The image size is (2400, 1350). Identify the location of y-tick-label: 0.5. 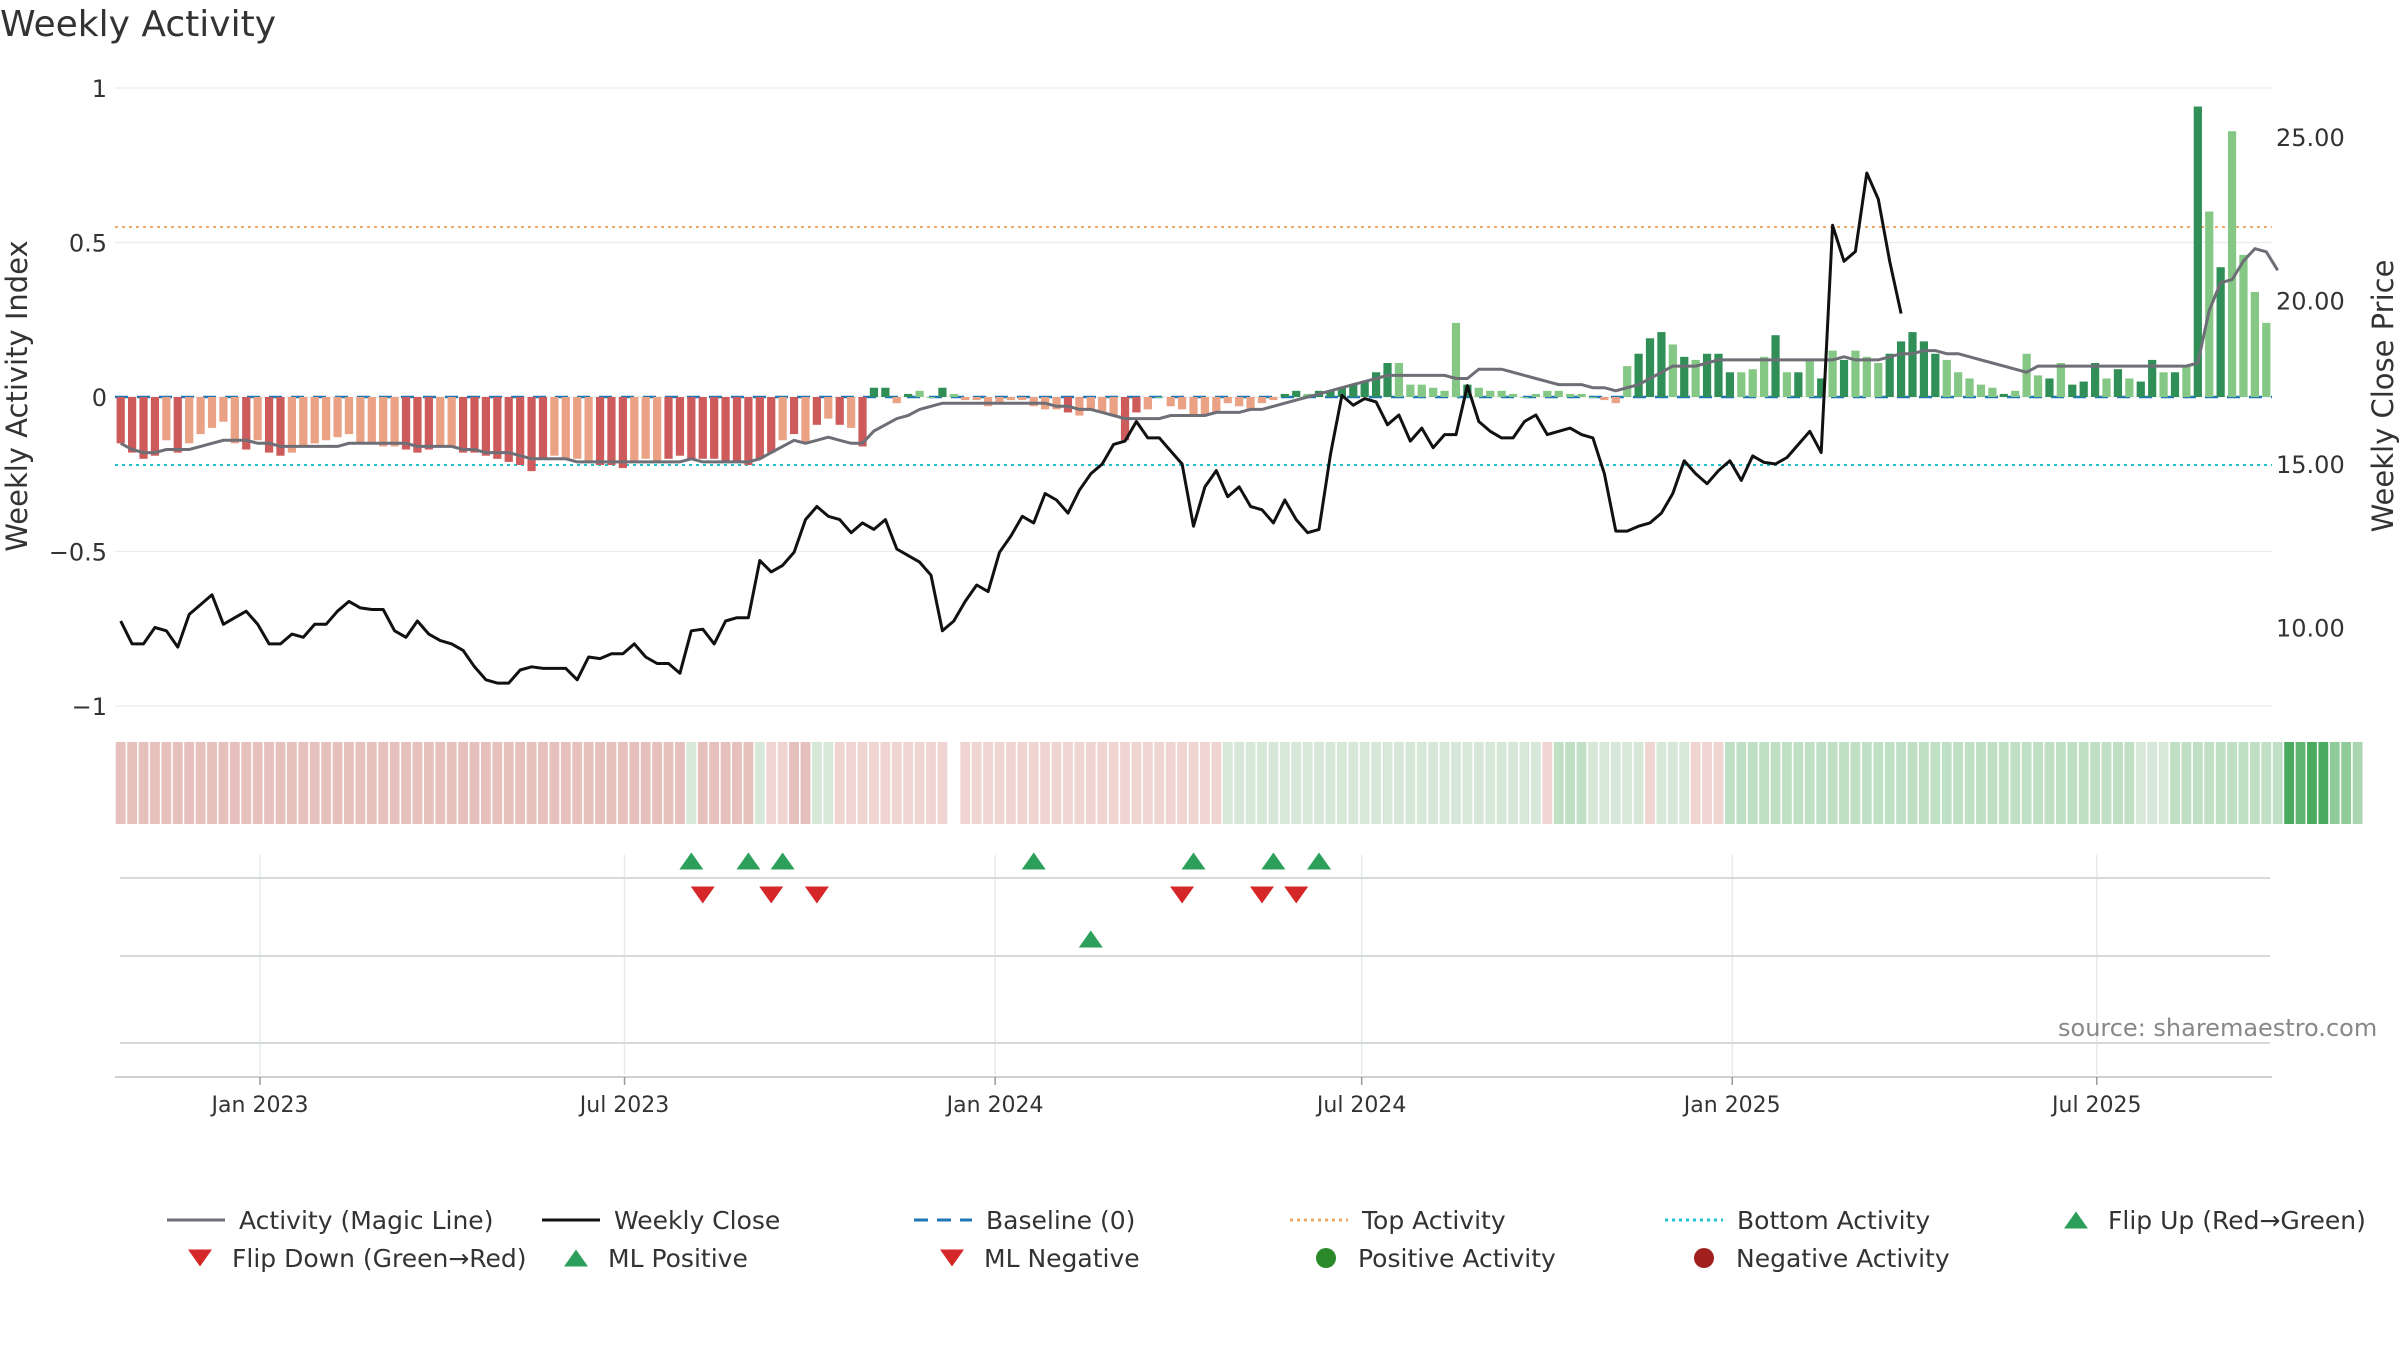
(88, 244).